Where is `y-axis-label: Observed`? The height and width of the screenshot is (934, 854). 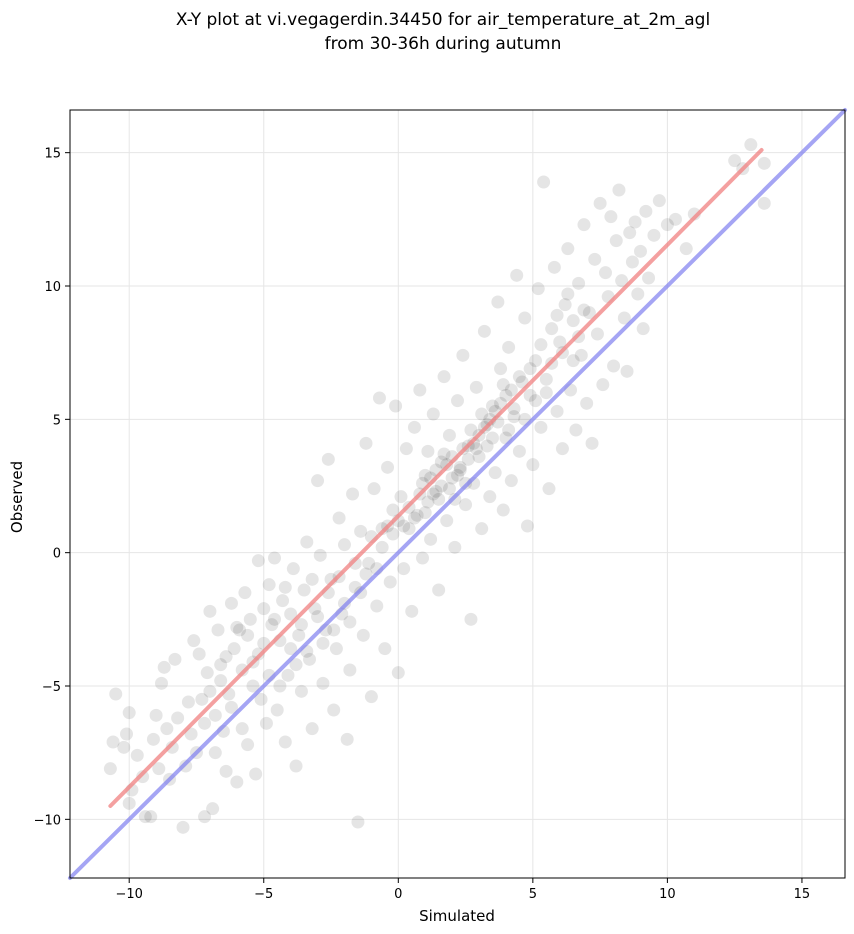
y-axis-label: Observed is located at coordinates (17, 497).